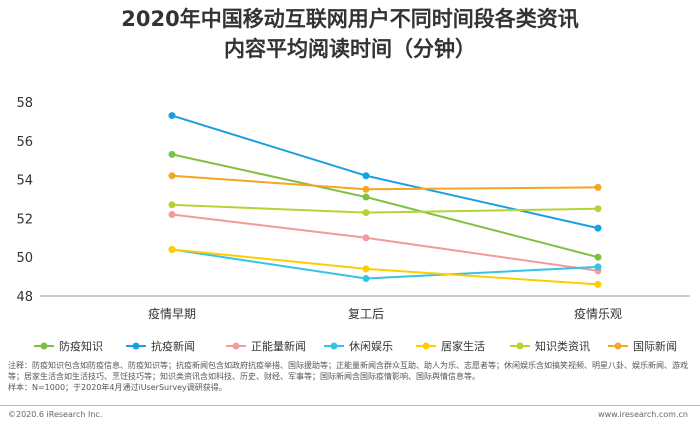 Image resolution: width=700 pixels, height=429 pixels. What do you see at coordinates (643, 414) in the screenshot?
I see `website-text: www.iresearch.com.cn` at bounding box center [643, 414].